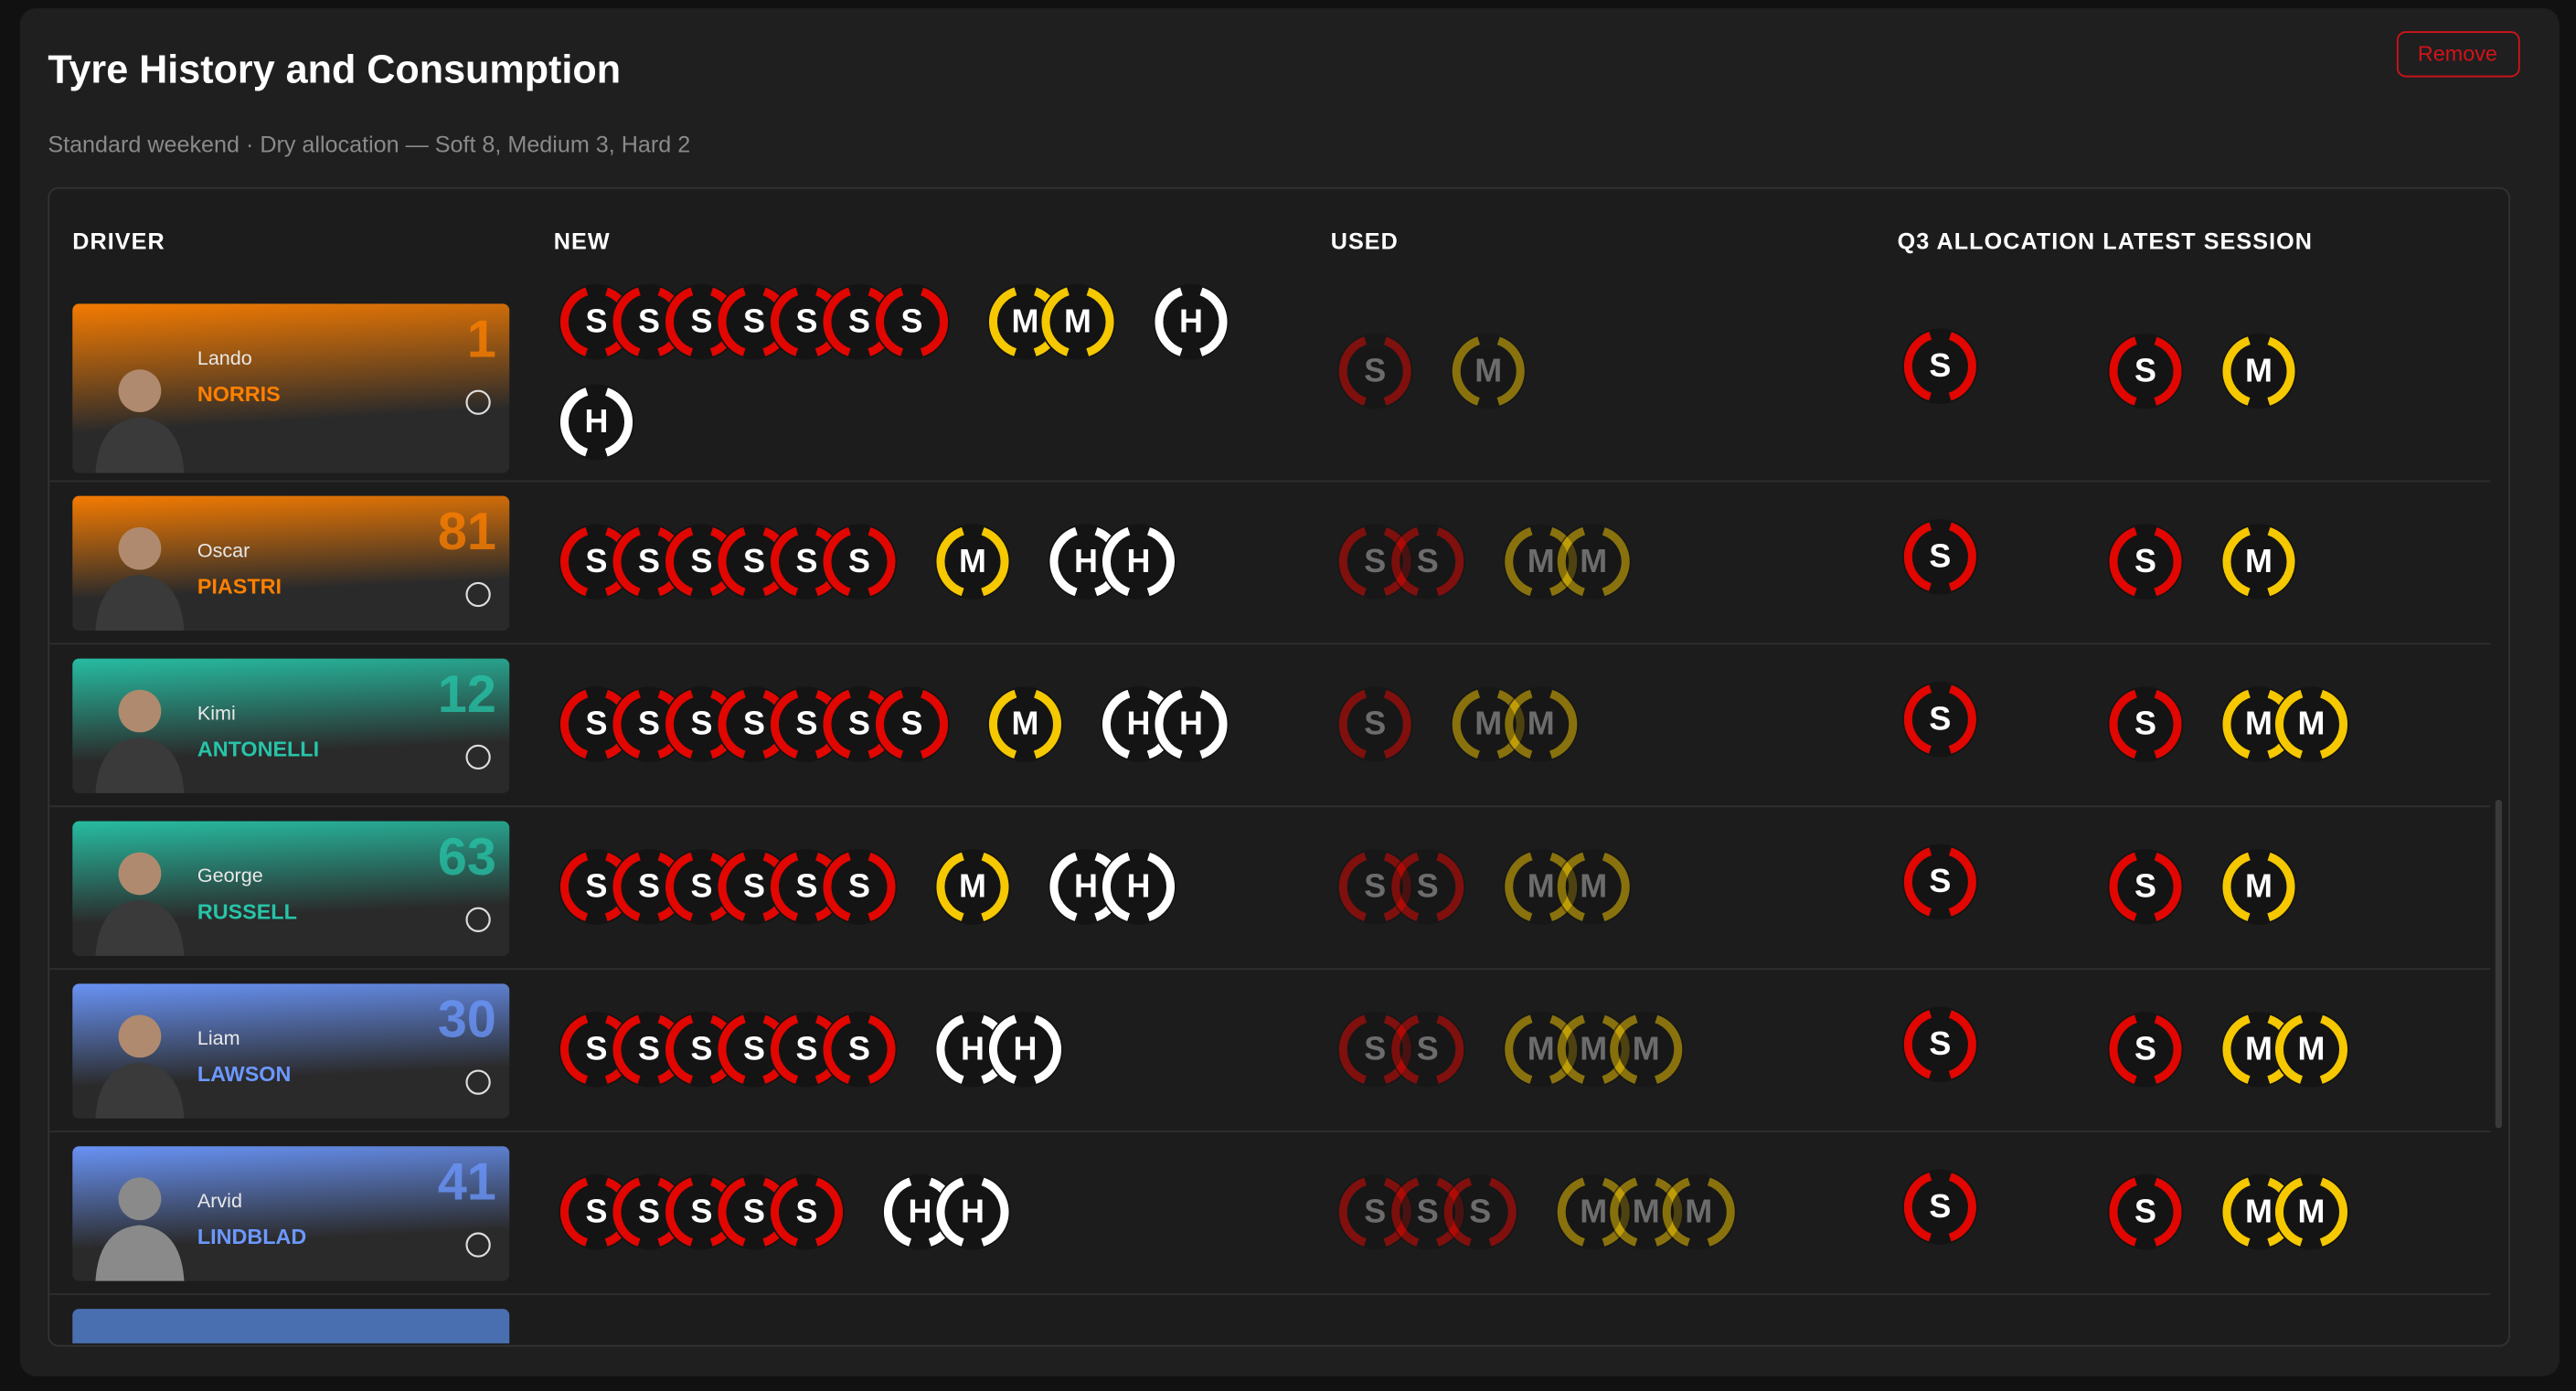  I want to click on driver-last-name: LAWSON, so click(244, 1074).